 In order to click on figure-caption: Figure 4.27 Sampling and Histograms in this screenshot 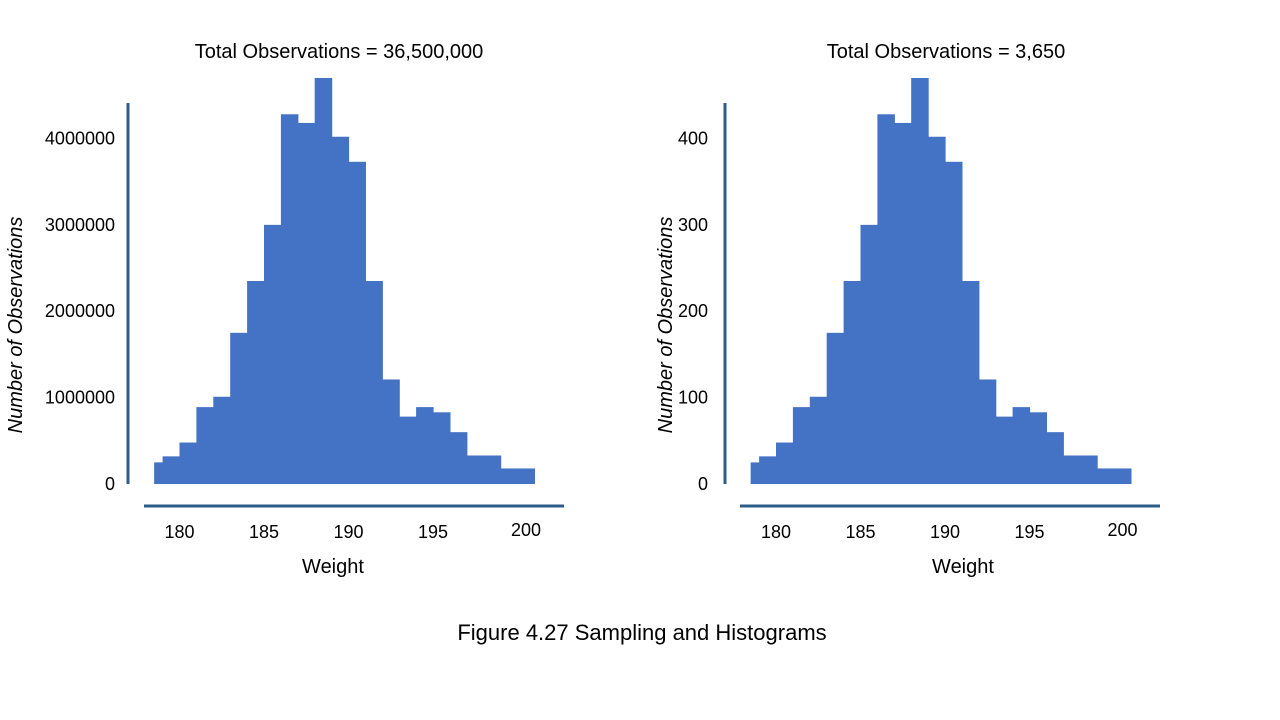, I will do `click(641, 632)`.